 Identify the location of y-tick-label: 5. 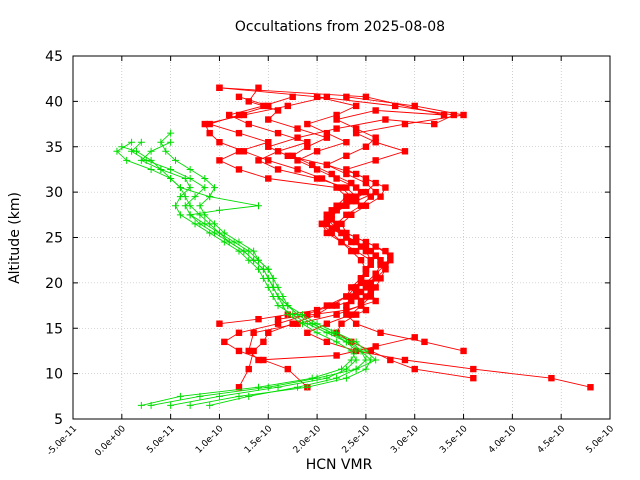
(58, 420).